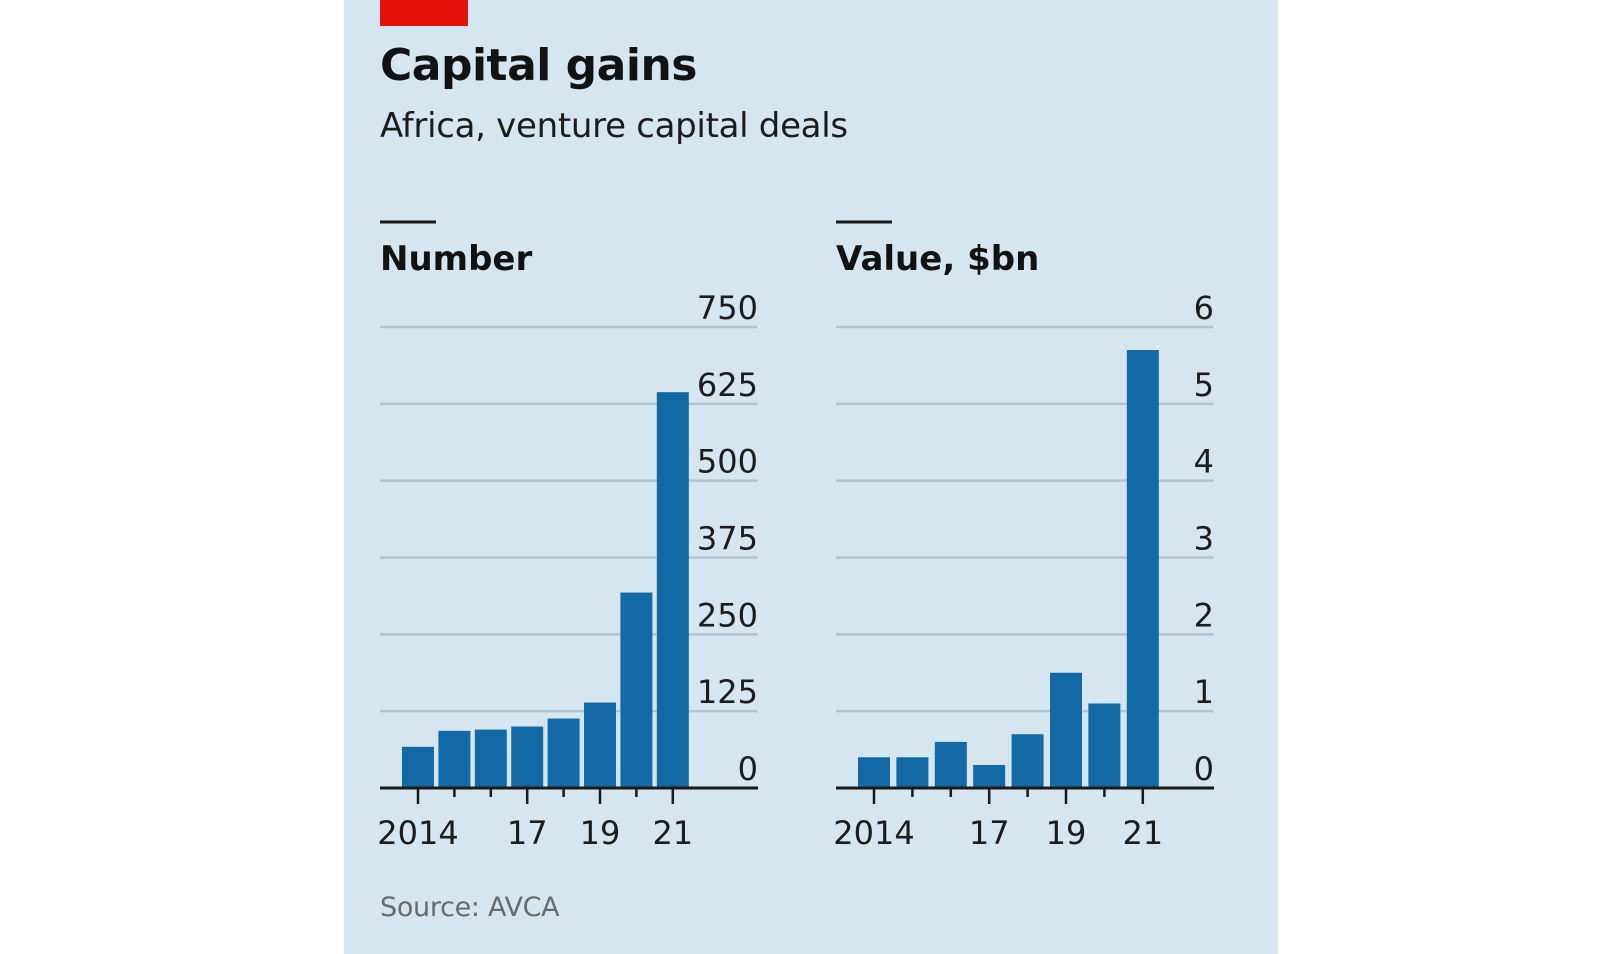  I want to click on value-y-tick-label: 6, so click(1204, 308).